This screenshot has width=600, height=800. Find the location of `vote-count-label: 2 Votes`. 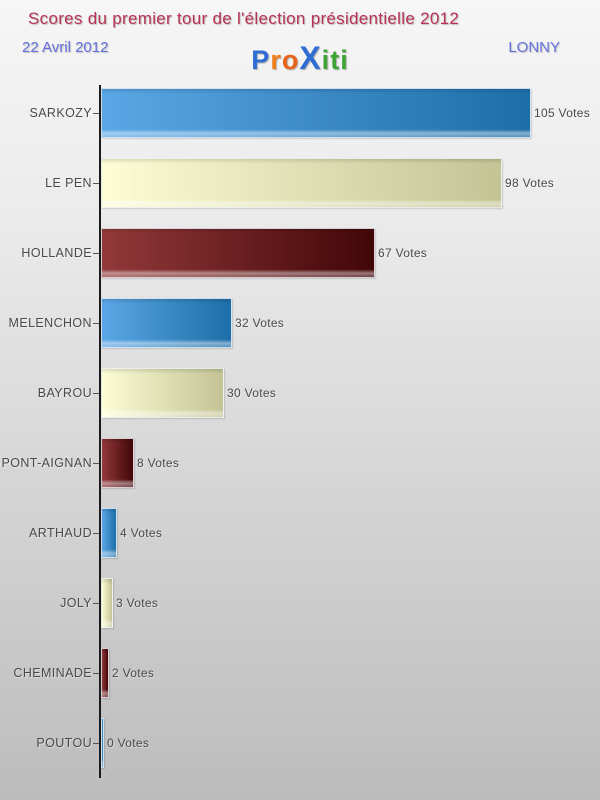

vote-count-label: 2 Votes is located at coordinates (133, 673).